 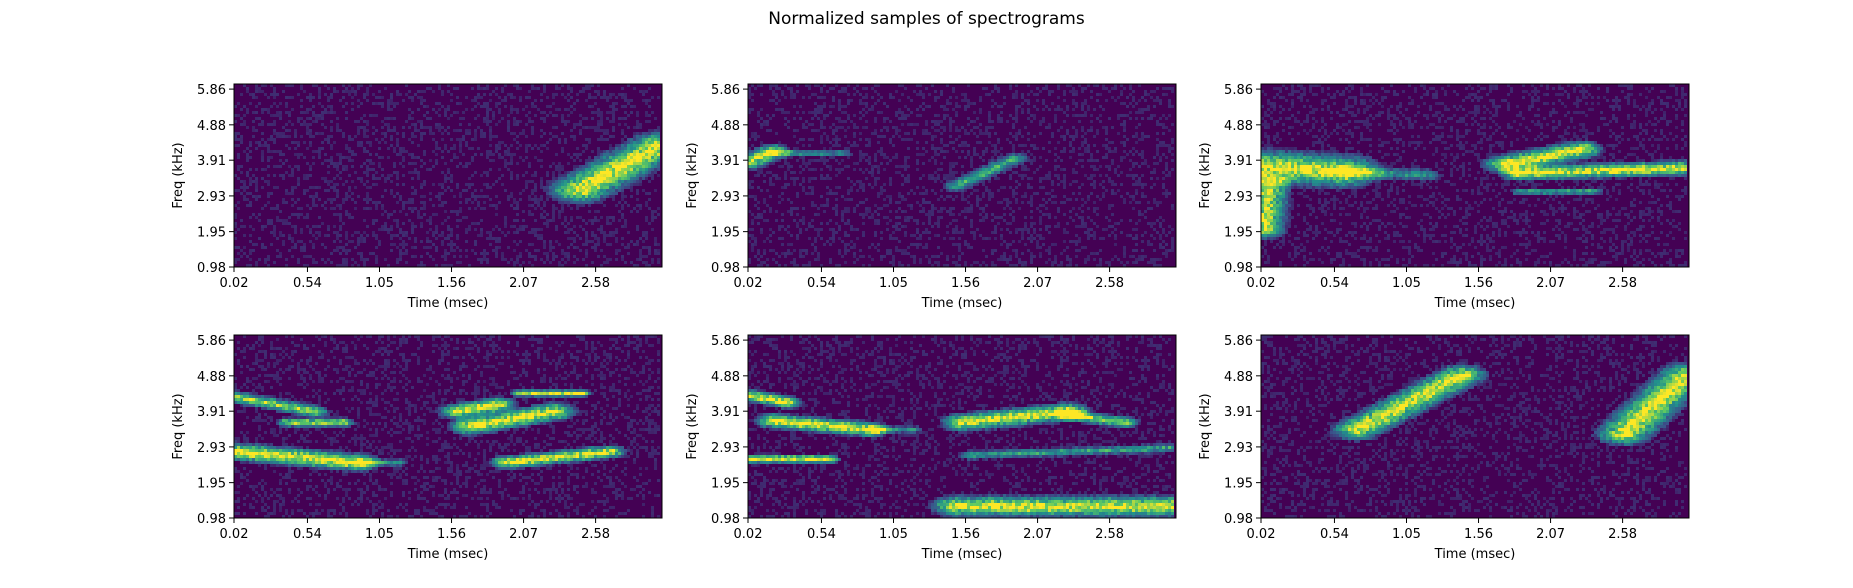 What do you see at coordinates (961, 175) in the screenshot?
I see `heatmap-cells` at bounding box center [961, 175].